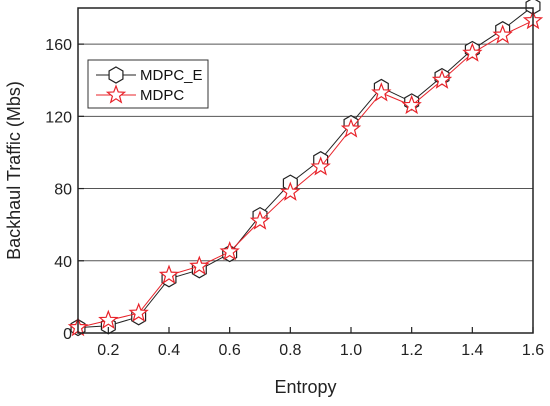  I want to click on x-tick-label: 1.6, so click(533, 350).